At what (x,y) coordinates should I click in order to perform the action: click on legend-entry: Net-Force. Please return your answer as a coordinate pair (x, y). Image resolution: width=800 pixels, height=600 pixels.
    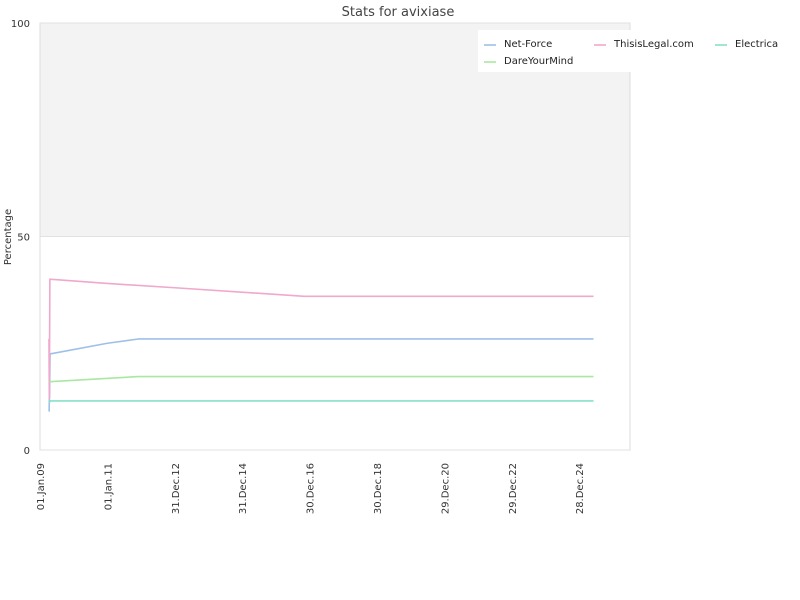
    Looking at the image, I should click on (528, 44).